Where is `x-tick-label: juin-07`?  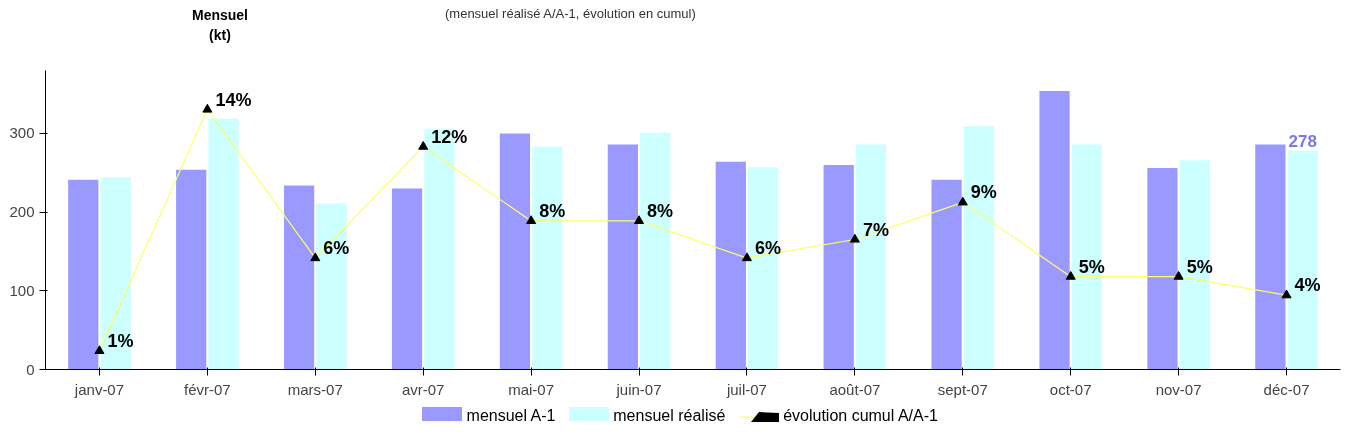
x-tick-label: juin-07 is located at coordinates (638, 389).